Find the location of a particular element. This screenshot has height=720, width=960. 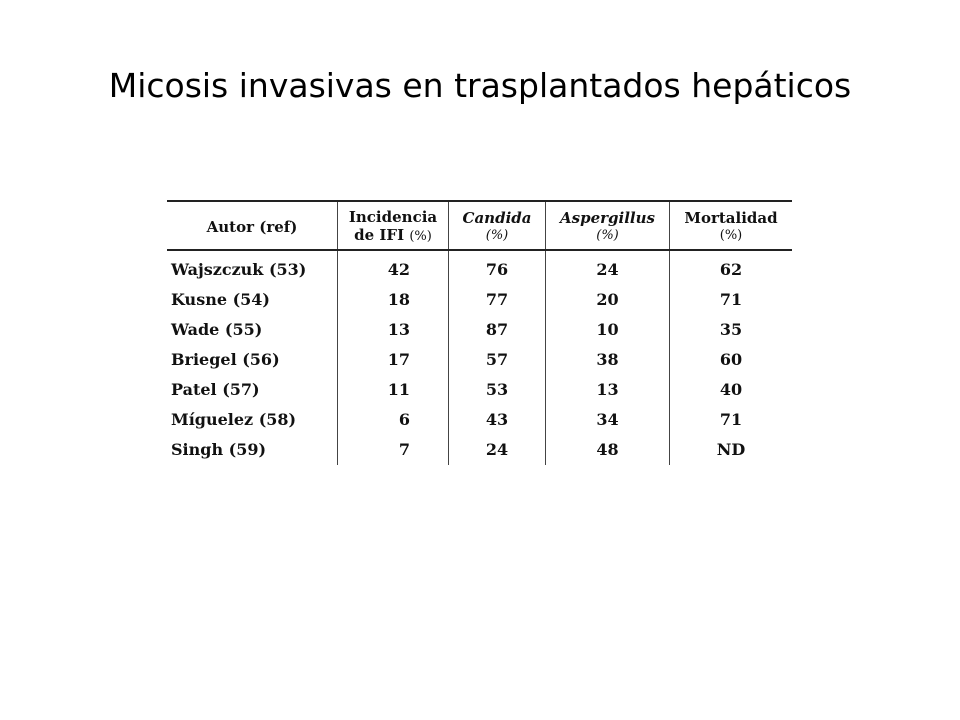

cell-incidencia: 17 is located at coordinates (393, 360).